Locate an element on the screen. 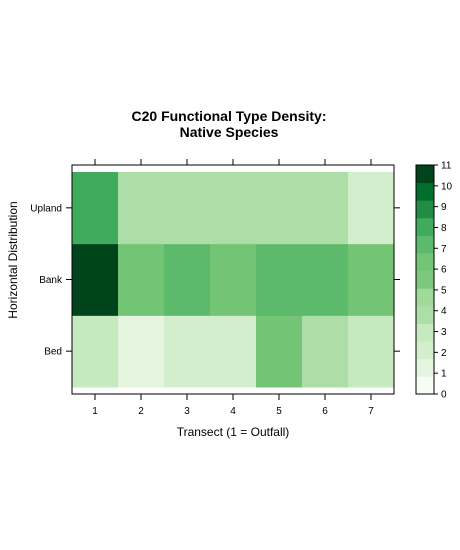  colorbar-tick-label: 8 is located at coordinates (444, 228).